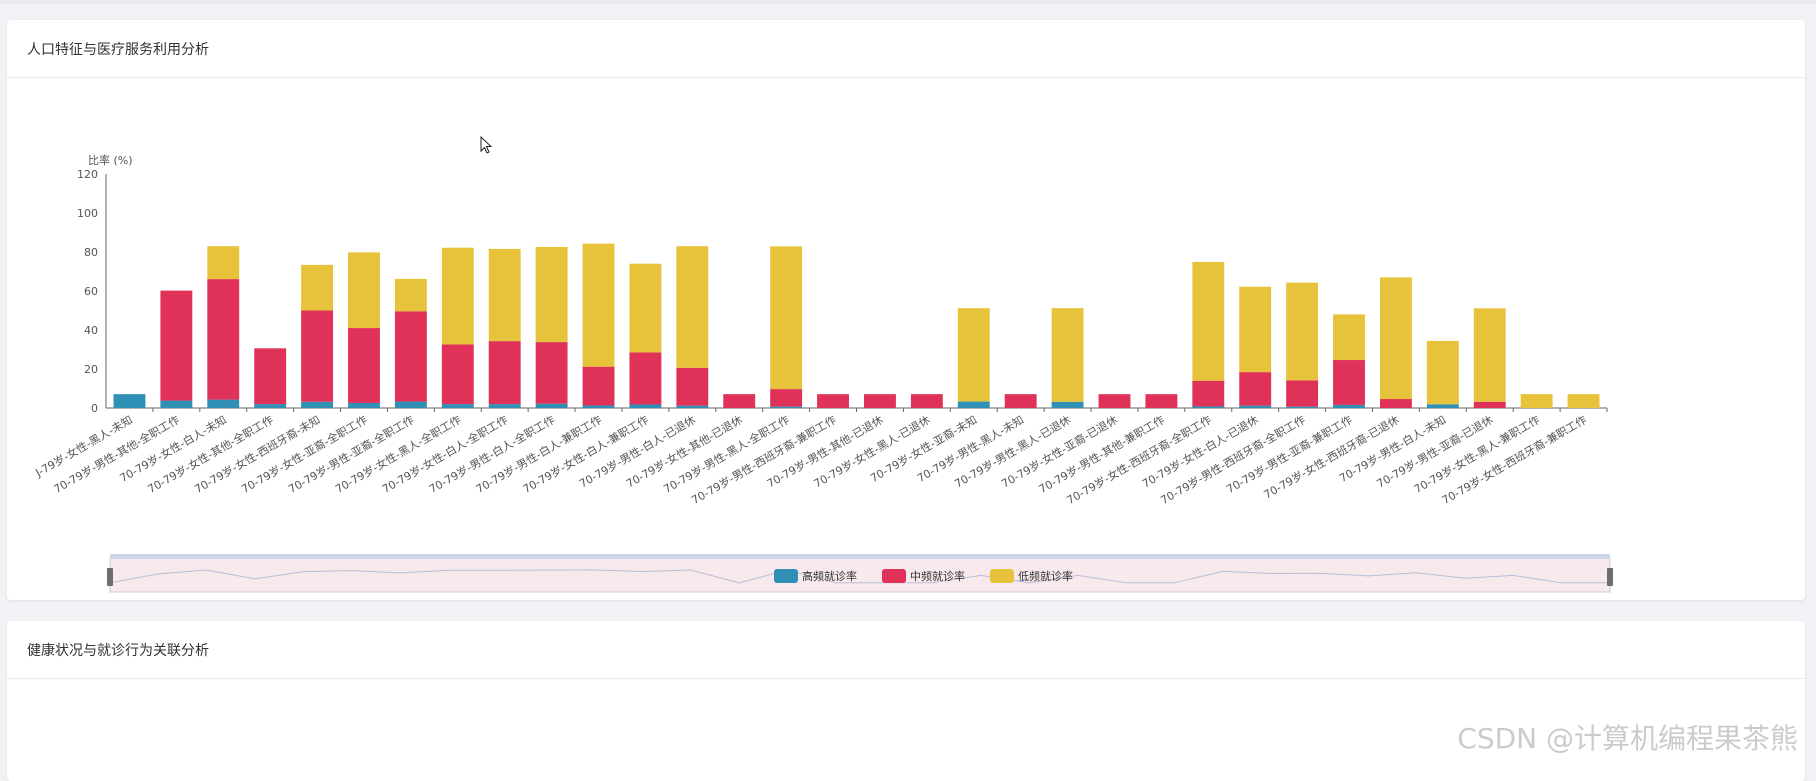 The width and height of the screenshot is (1816, 781). Describe the element at coordinates (94, 408) in the screenshot. I see `y-tick-label: 0` at that location.